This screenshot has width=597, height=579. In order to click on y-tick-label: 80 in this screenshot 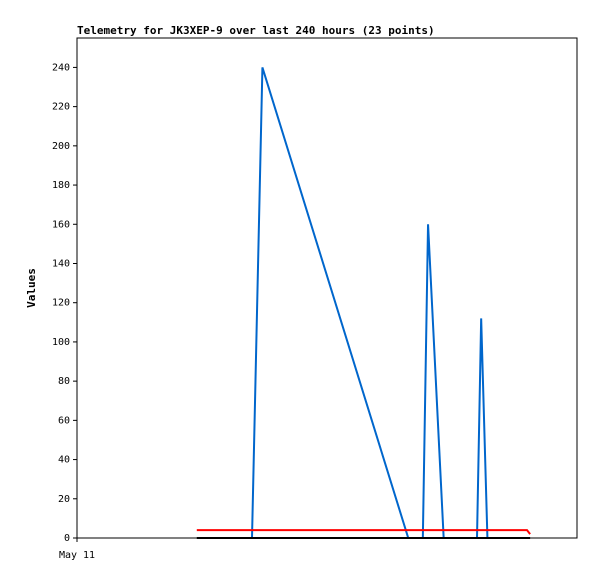, I will do `click(64, 381)`.